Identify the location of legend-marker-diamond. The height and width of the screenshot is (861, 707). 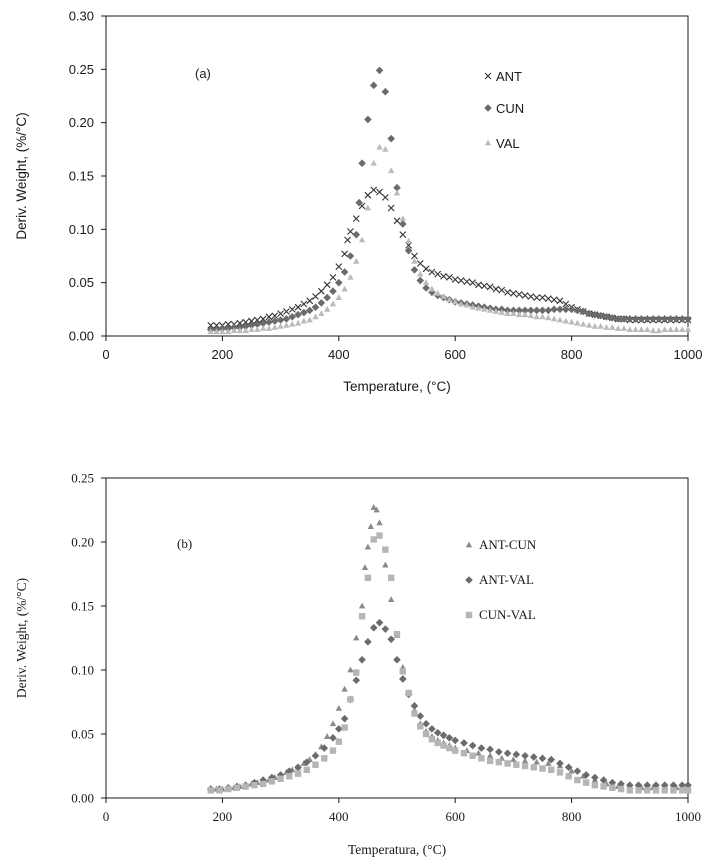
(488, 108).